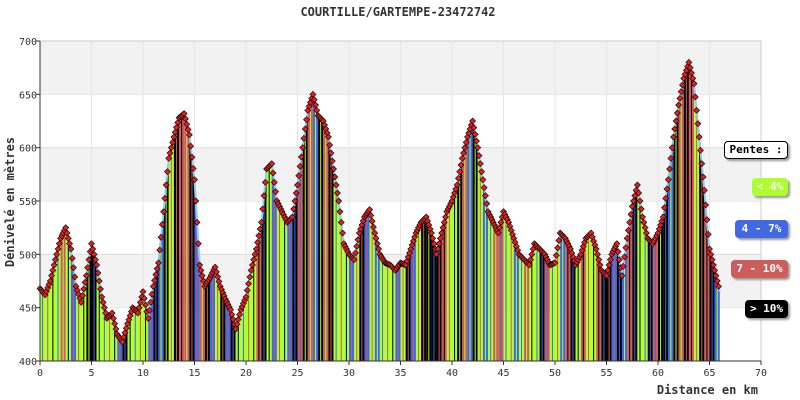  Describe the element at coordinates (761, 229) in the screenshot. I see `legend-item-4-7: 4 - 7%` at that location.